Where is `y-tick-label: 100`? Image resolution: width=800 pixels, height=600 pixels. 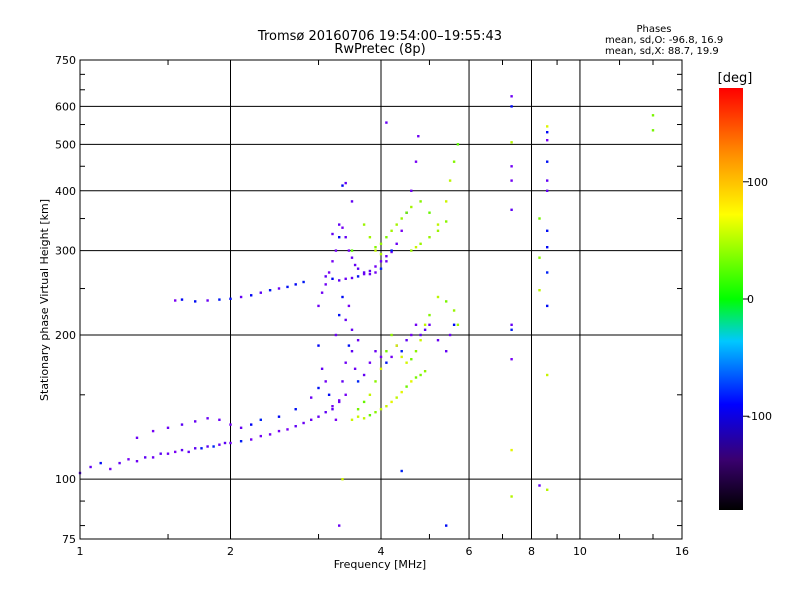 y-tick-label: 100 is located at coordinates (65, 479).